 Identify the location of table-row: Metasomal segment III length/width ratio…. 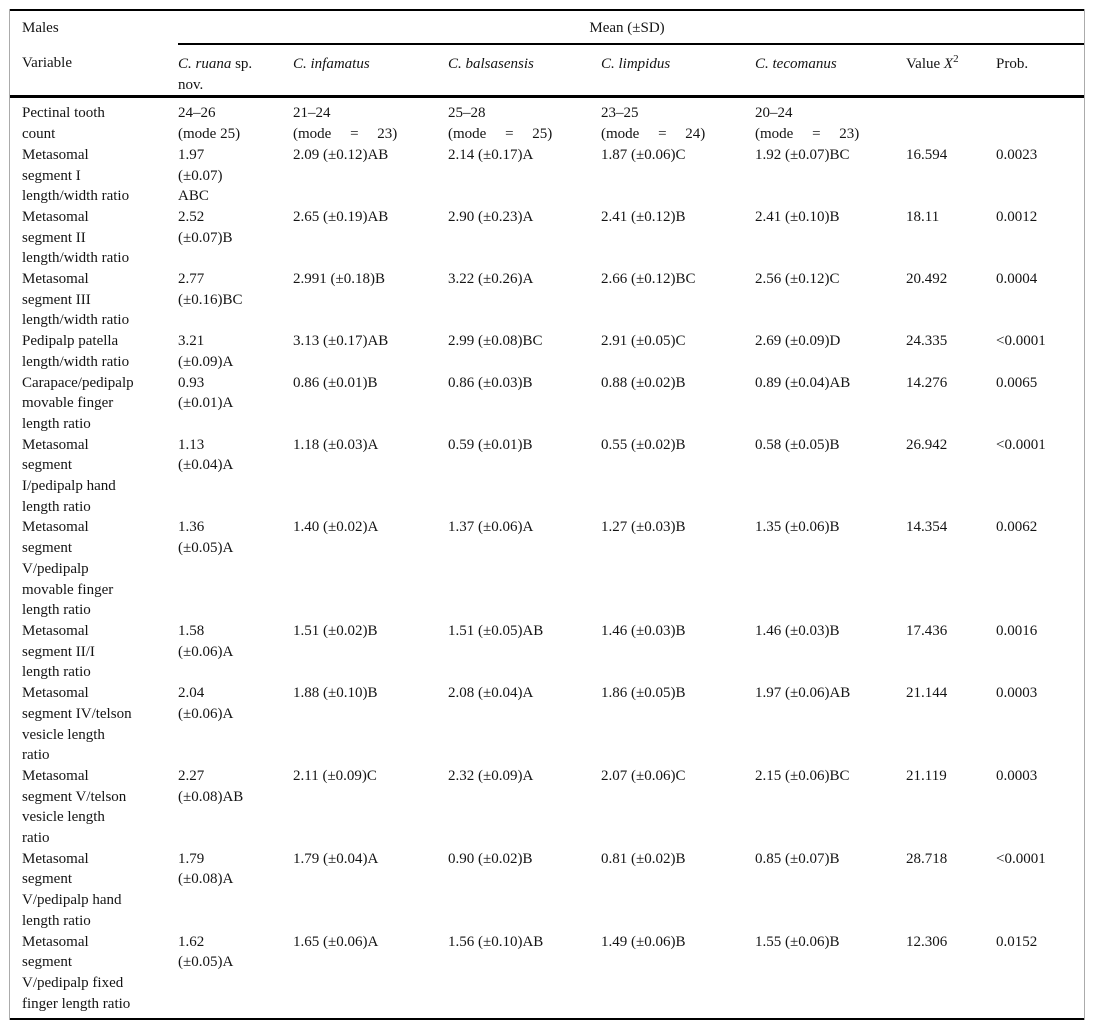
(547, 300).